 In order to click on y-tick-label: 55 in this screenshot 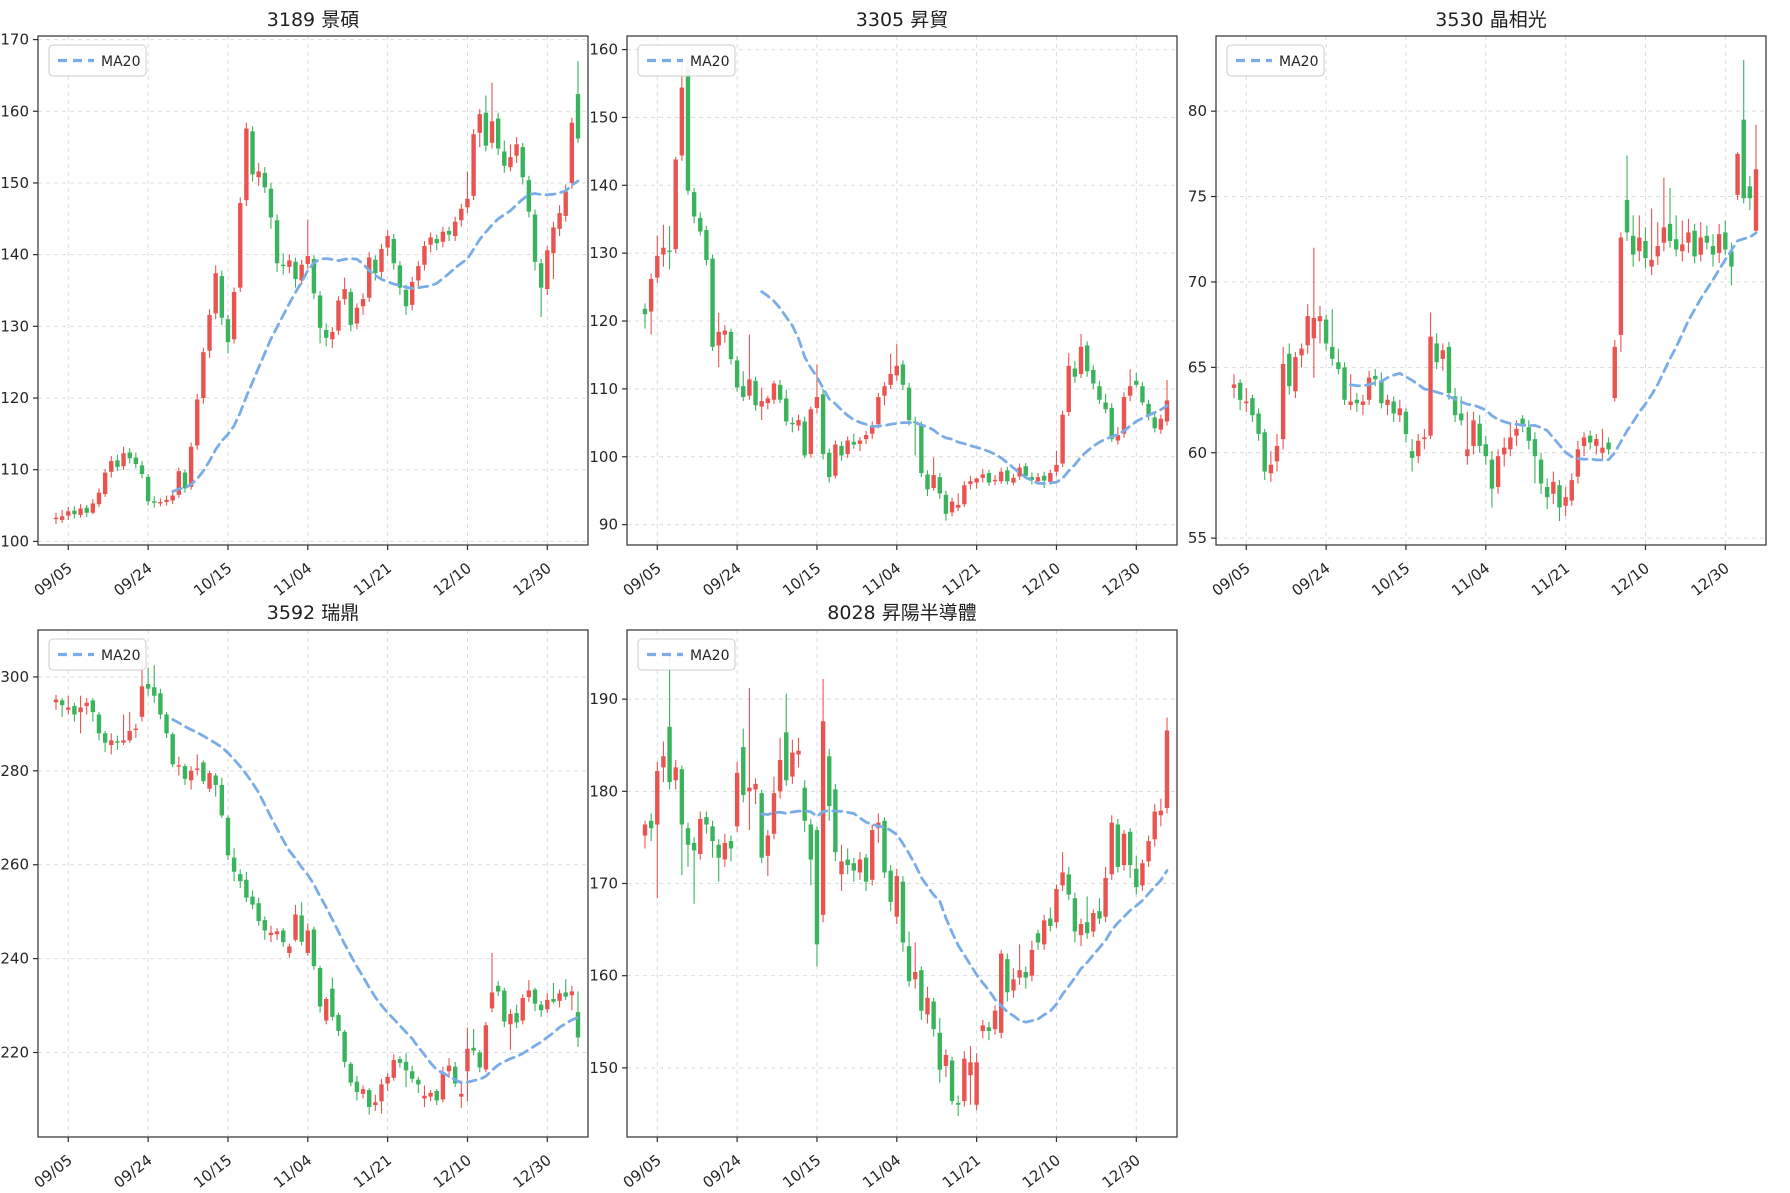, I will do `click(1197, 538)`.